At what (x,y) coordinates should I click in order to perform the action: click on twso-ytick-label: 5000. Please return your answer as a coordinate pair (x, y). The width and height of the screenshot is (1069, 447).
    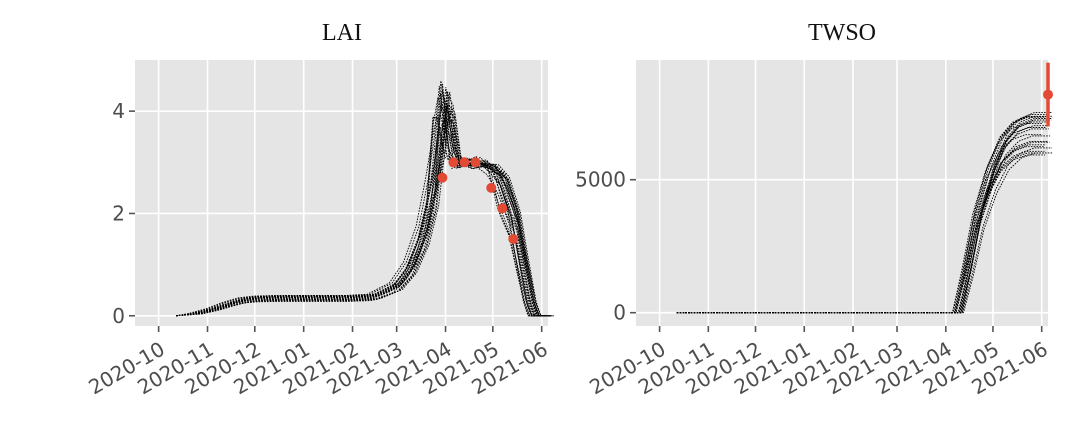
    Looking at the image, I should click on (600, 180).